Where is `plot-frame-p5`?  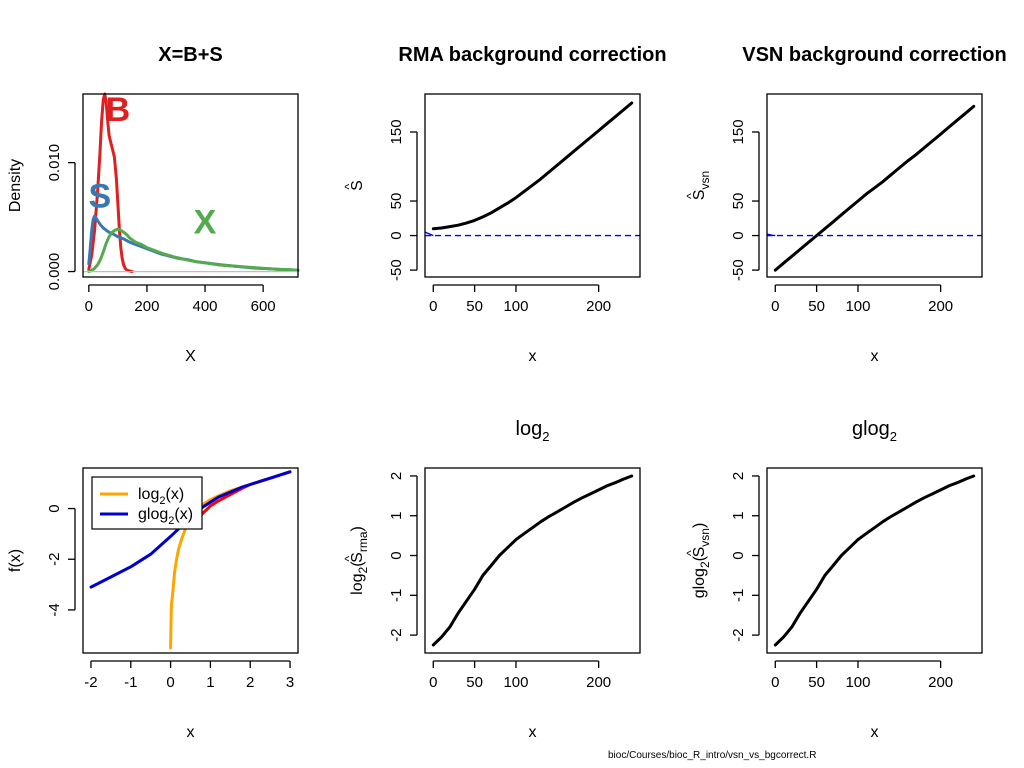 plot-frame-p5 is located at coordinates (532, 560).